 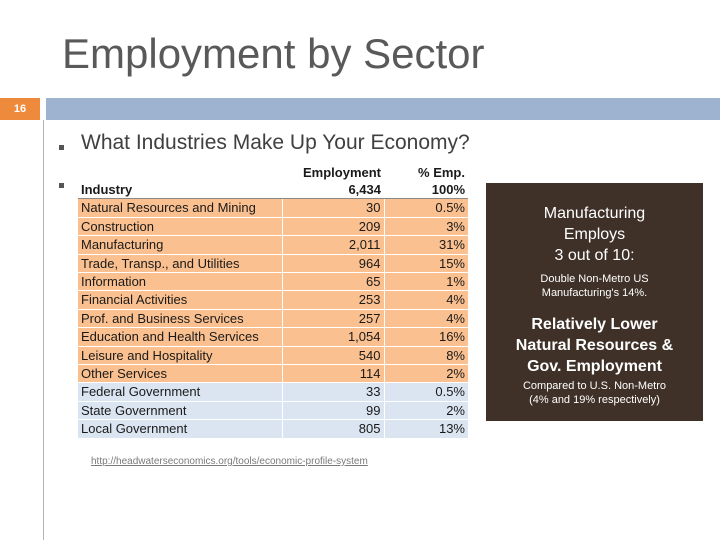 I want to click on employment-cell: 99, so click(x=332, y=411).